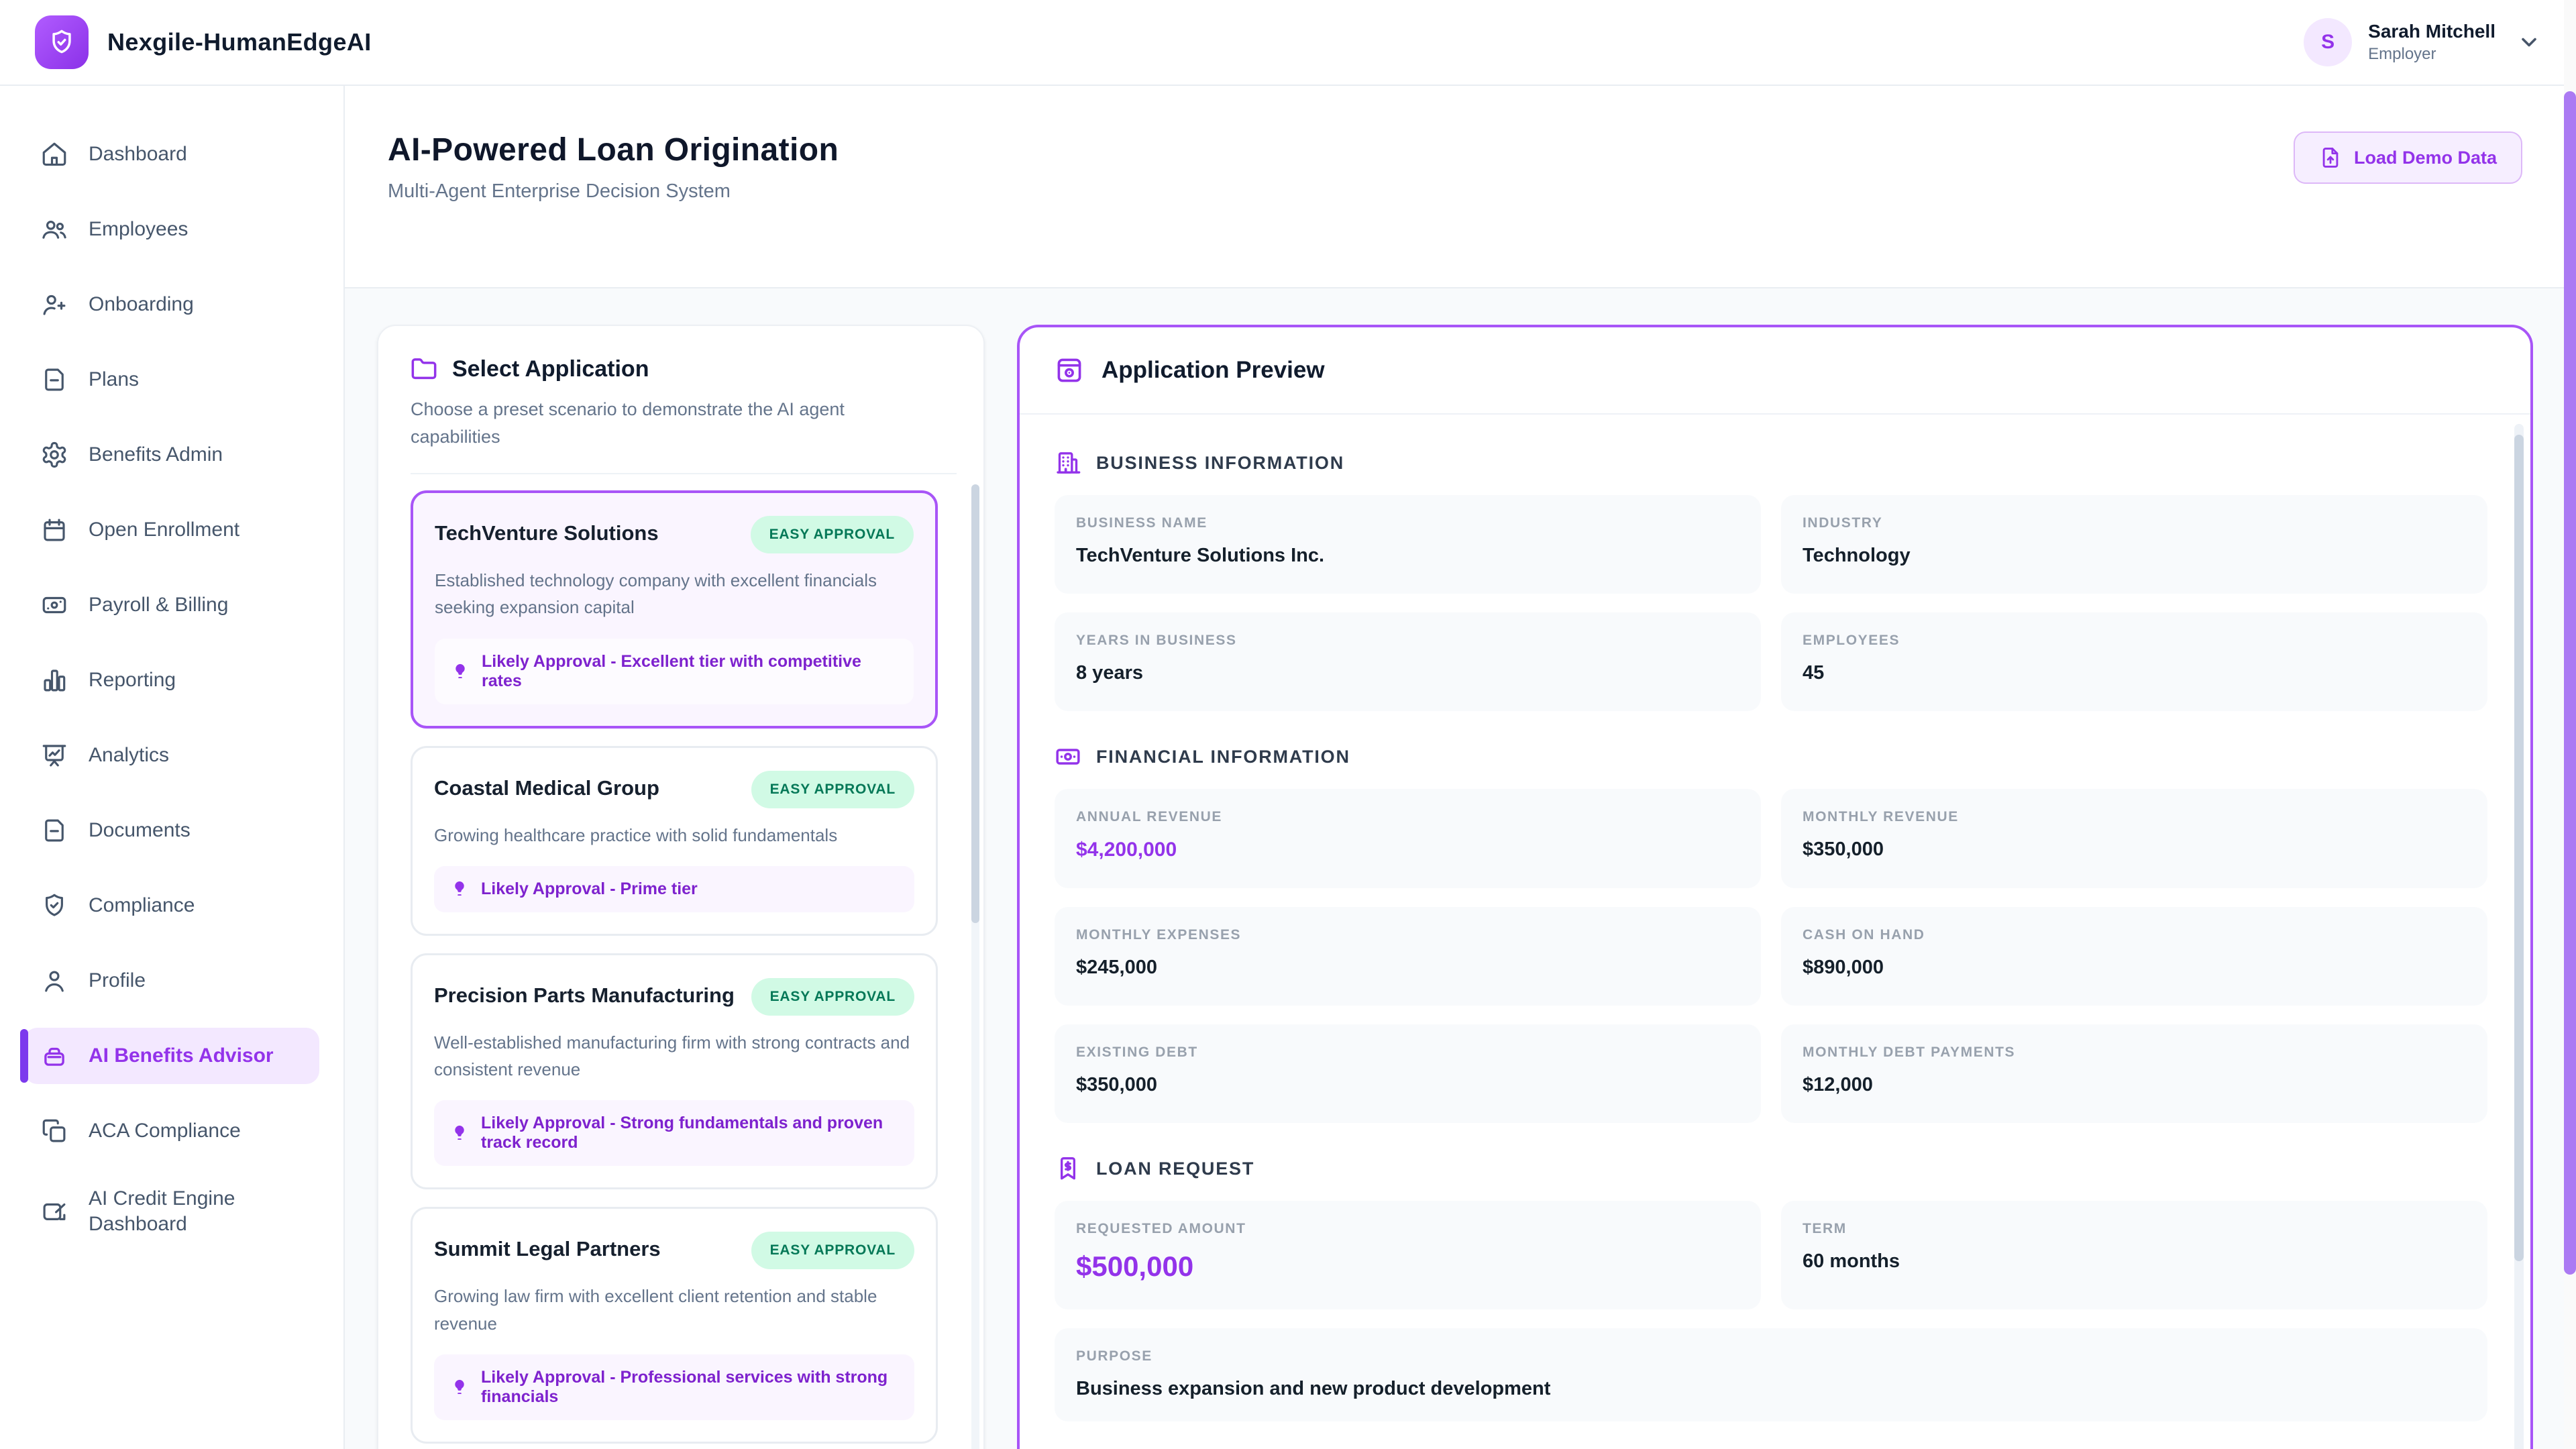 This screenshot has height=1449, width=2576. I want to click on users-icon, so click(54, 229).